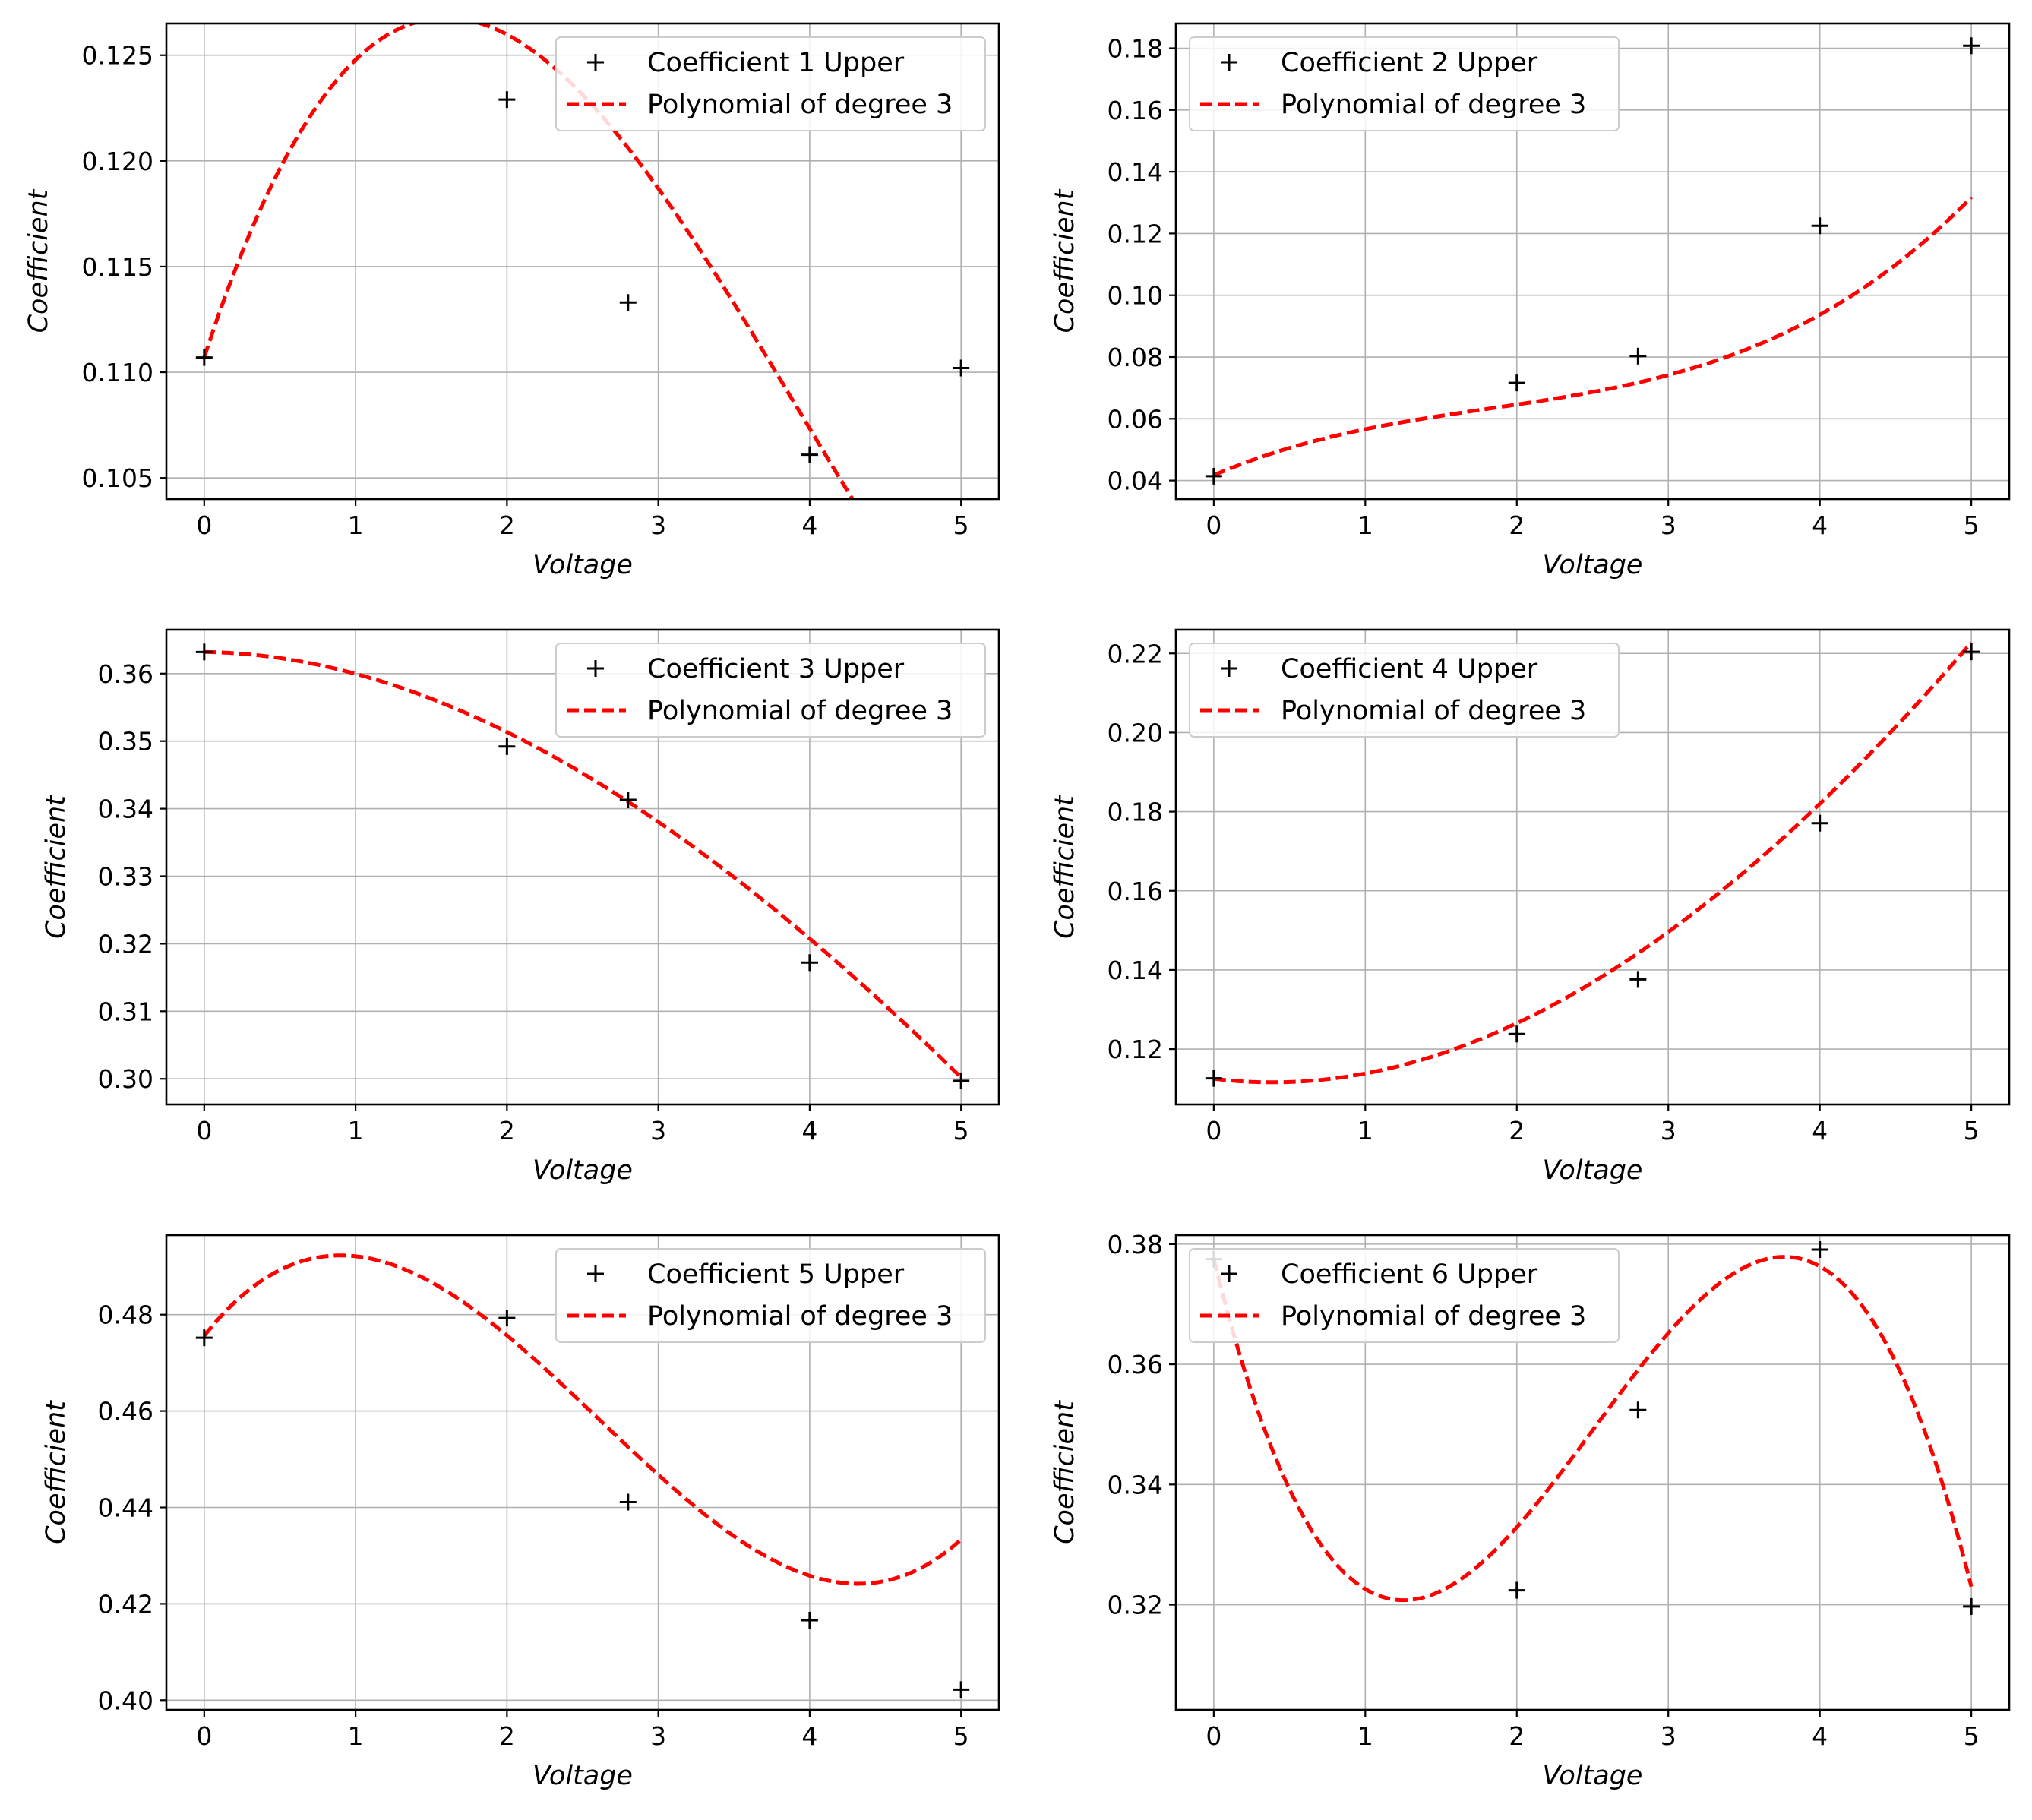 The image size is (2032, 1820). Describe the element at coordinates (1135, 49) in the screenshot. I see `y-tick-label: 0.18` at that location.